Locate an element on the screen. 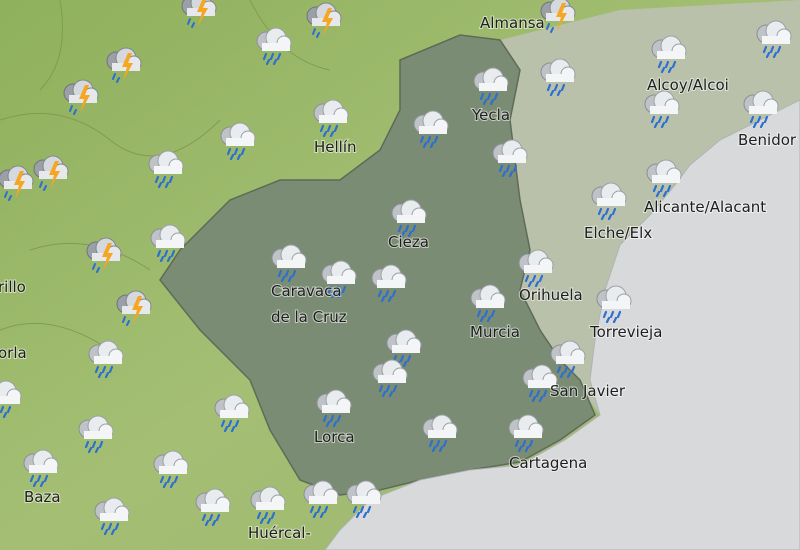 This screenshot has width=800, height=550. place-label: Lorca is located at coordinates (334, 437).